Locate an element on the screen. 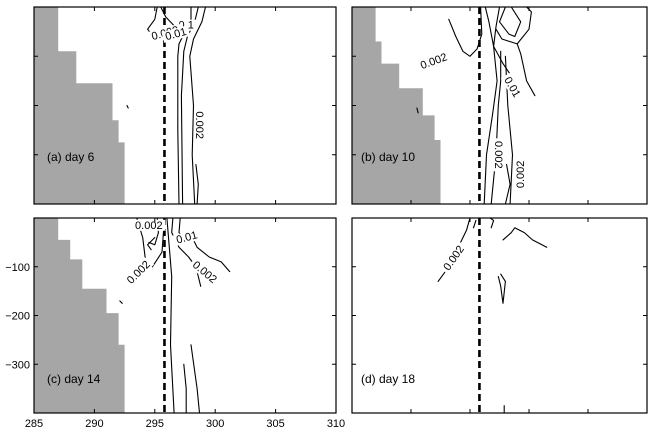 The image size is (649, 434). land-mask-panel-c is located at coordinates (79, 315).